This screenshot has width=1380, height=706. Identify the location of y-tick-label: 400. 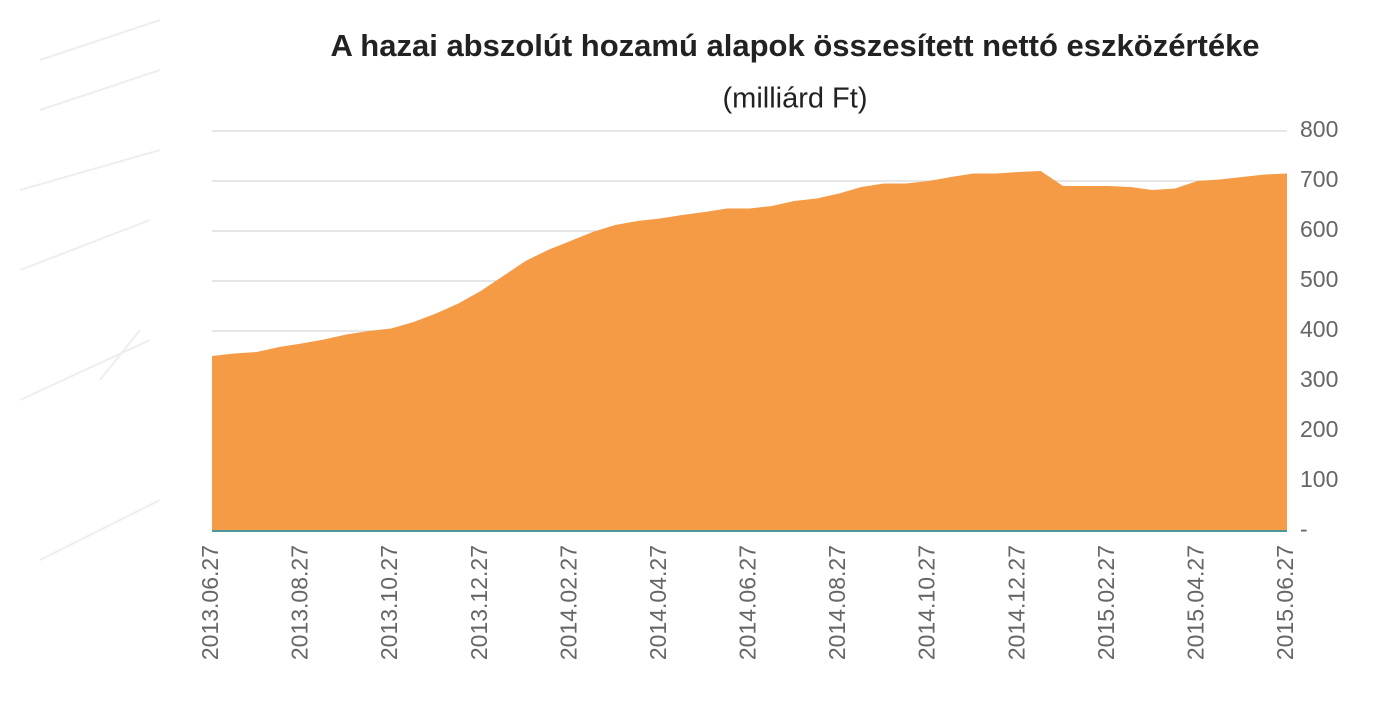
(1319, 329).